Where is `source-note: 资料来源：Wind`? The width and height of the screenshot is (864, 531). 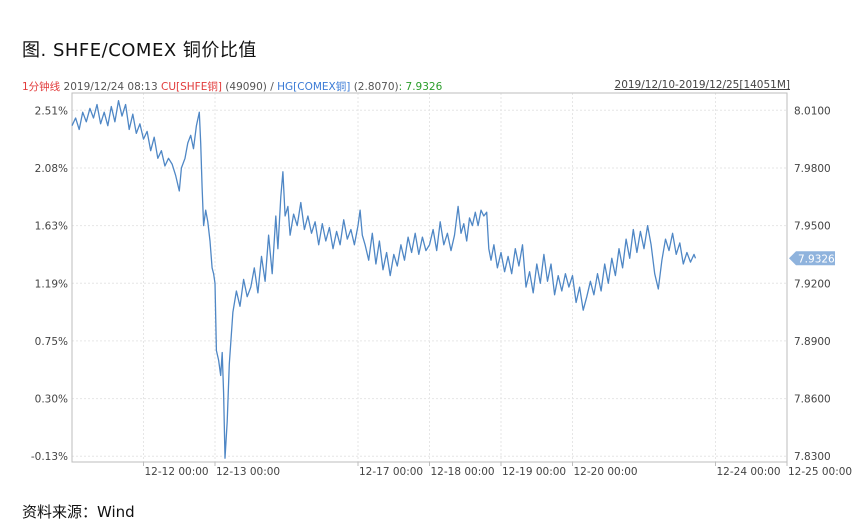 source-note: 资料来源：Wind is located at coordinates (78, 512).